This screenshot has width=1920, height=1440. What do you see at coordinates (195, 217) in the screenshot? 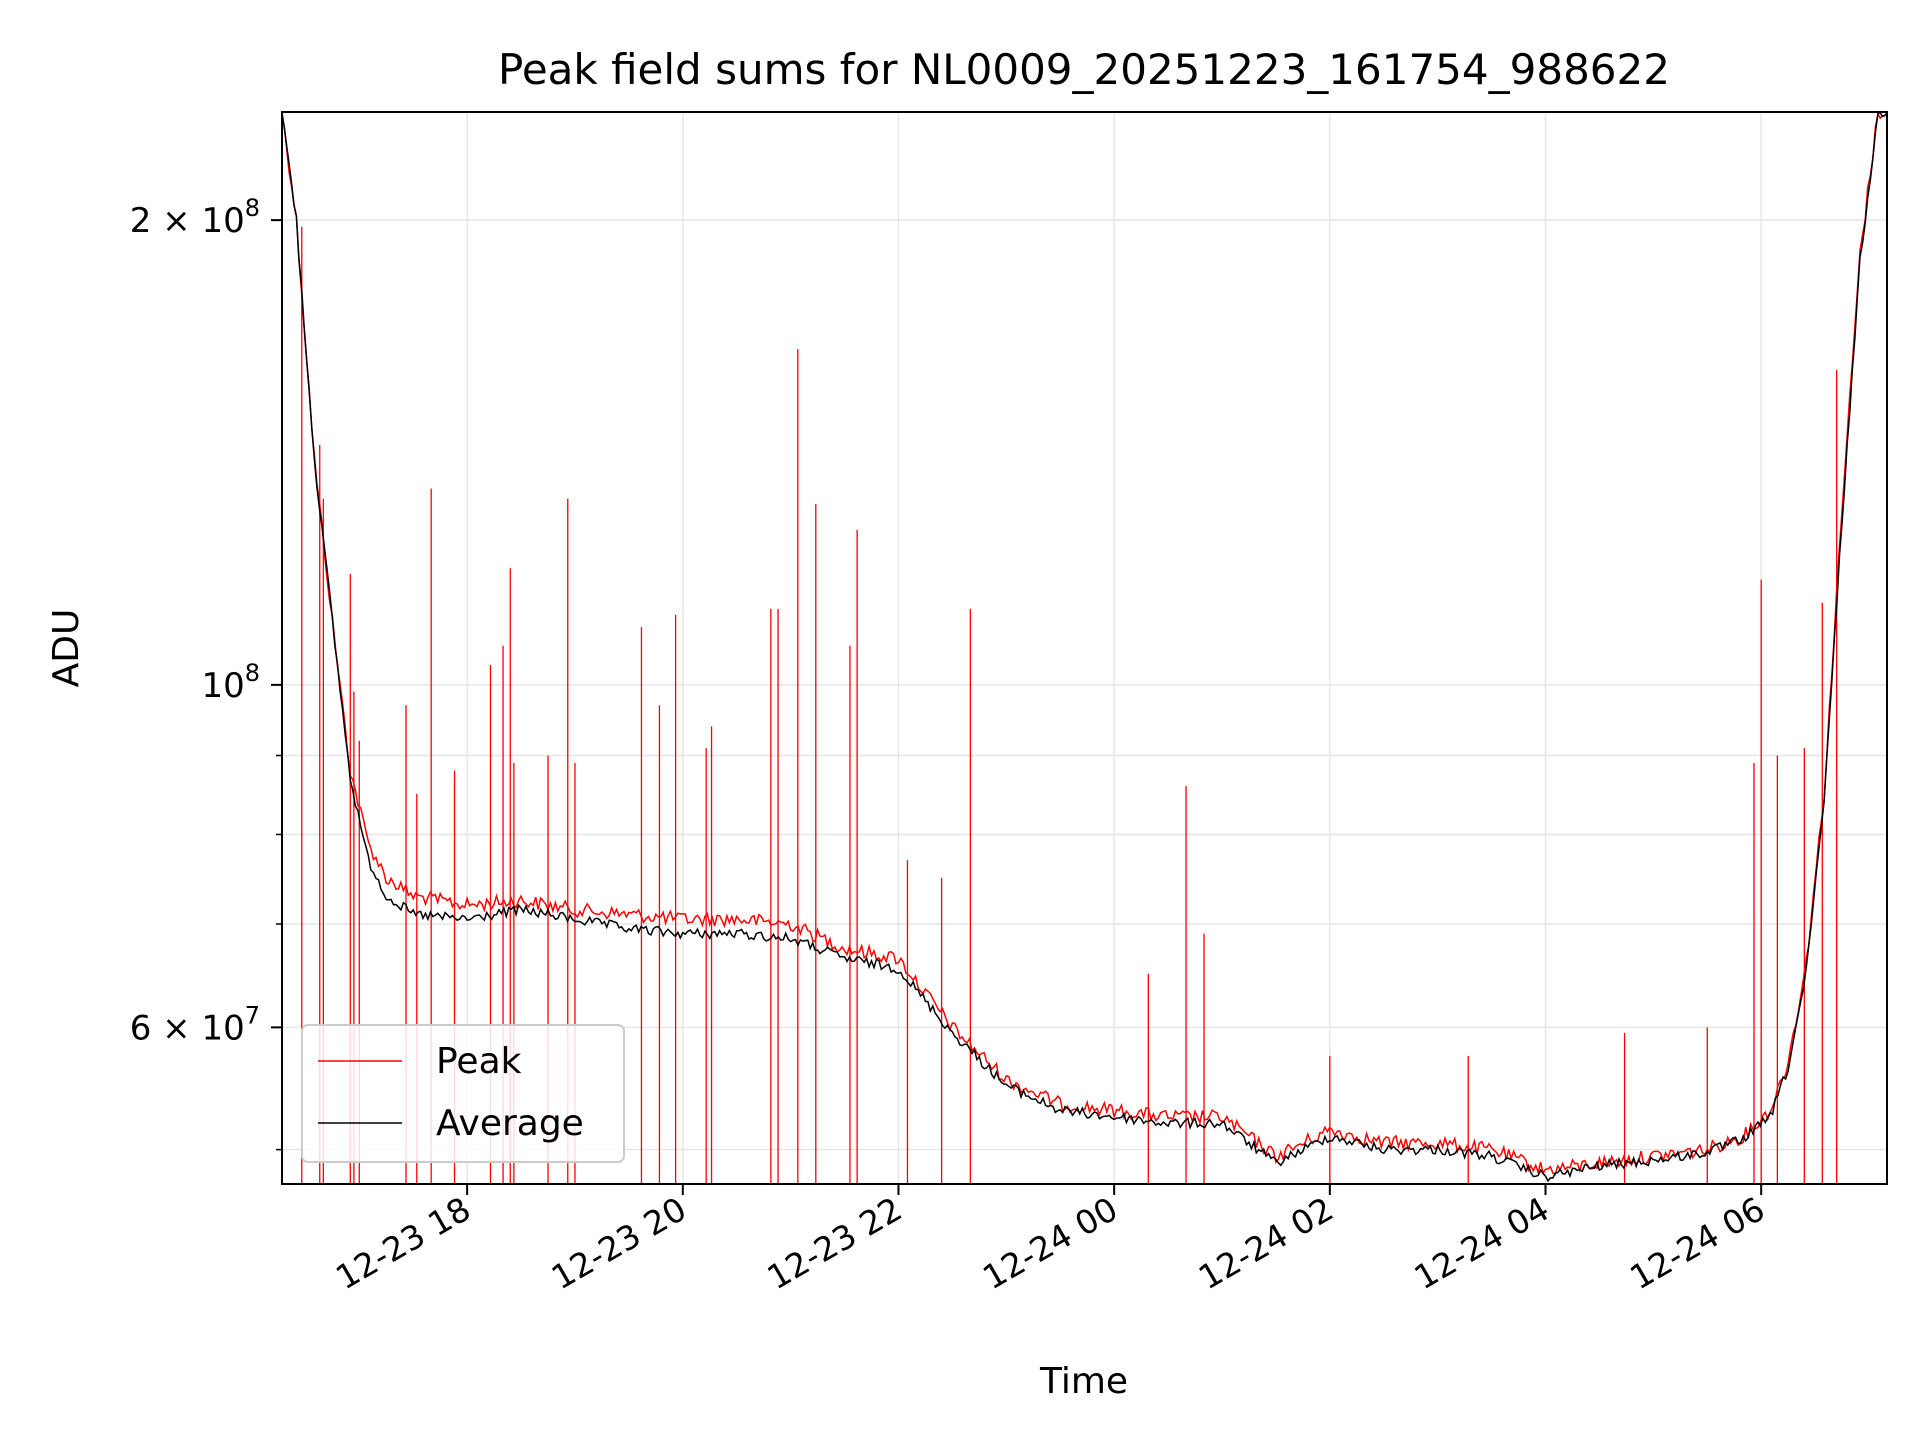
I see `y-tick-label: 2 × 108` at bounding box center [195, 217].